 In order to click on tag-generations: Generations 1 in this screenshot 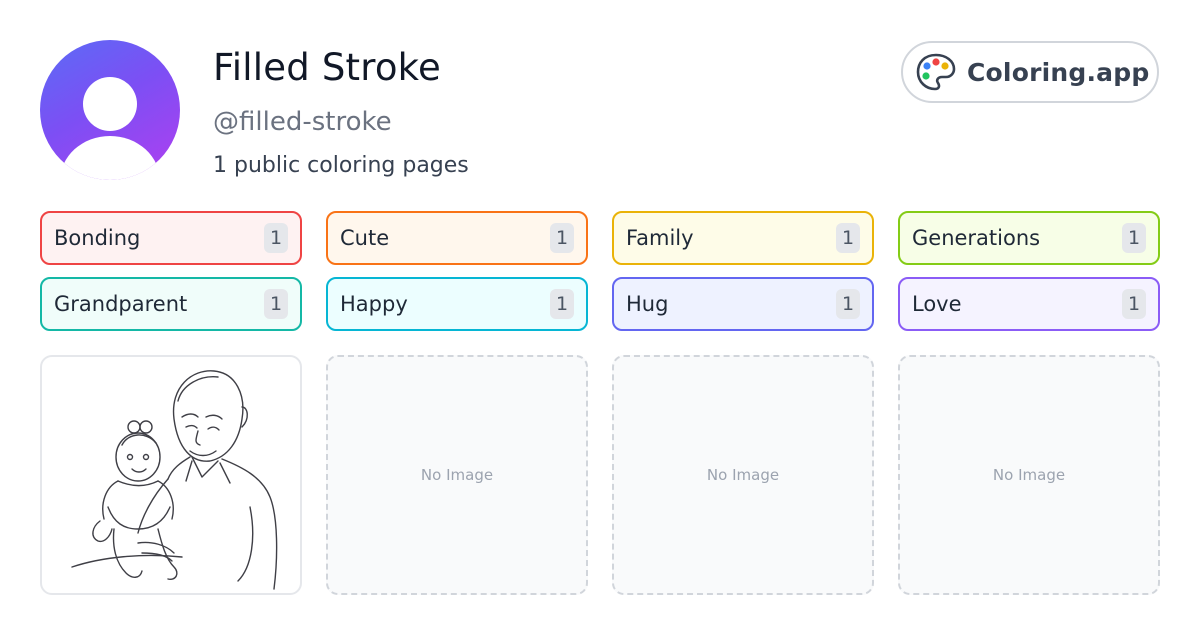, I will do `click(1029, 238)`.